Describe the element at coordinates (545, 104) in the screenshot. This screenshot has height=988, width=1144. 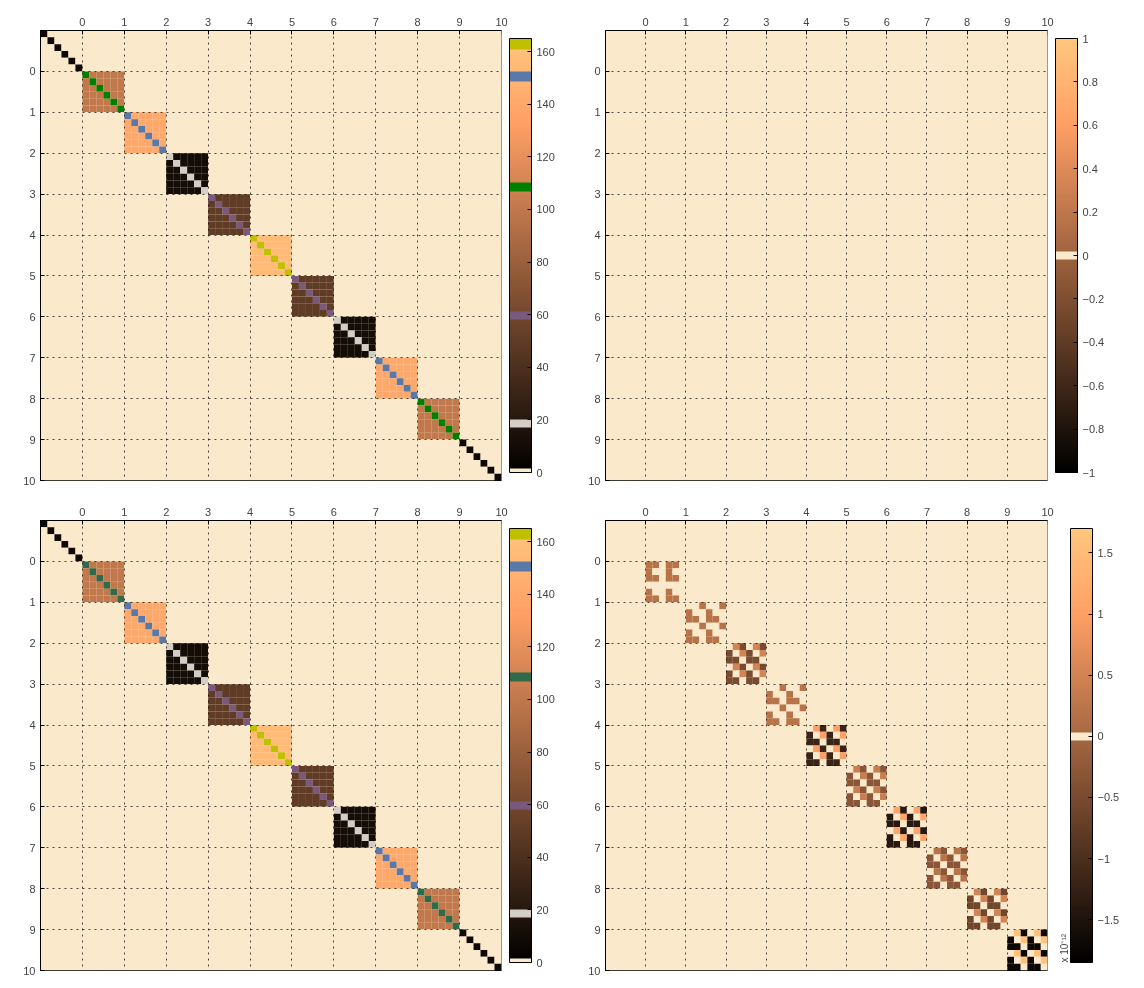
I see `color-bar-label: 140` at that location.